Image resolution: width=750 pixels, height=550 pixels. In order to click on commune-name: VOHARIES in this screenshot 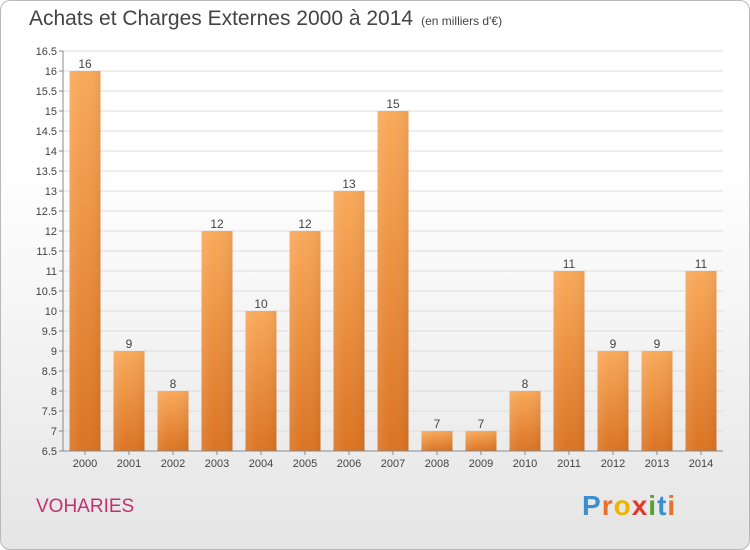, I will do `click(85, 506)`.